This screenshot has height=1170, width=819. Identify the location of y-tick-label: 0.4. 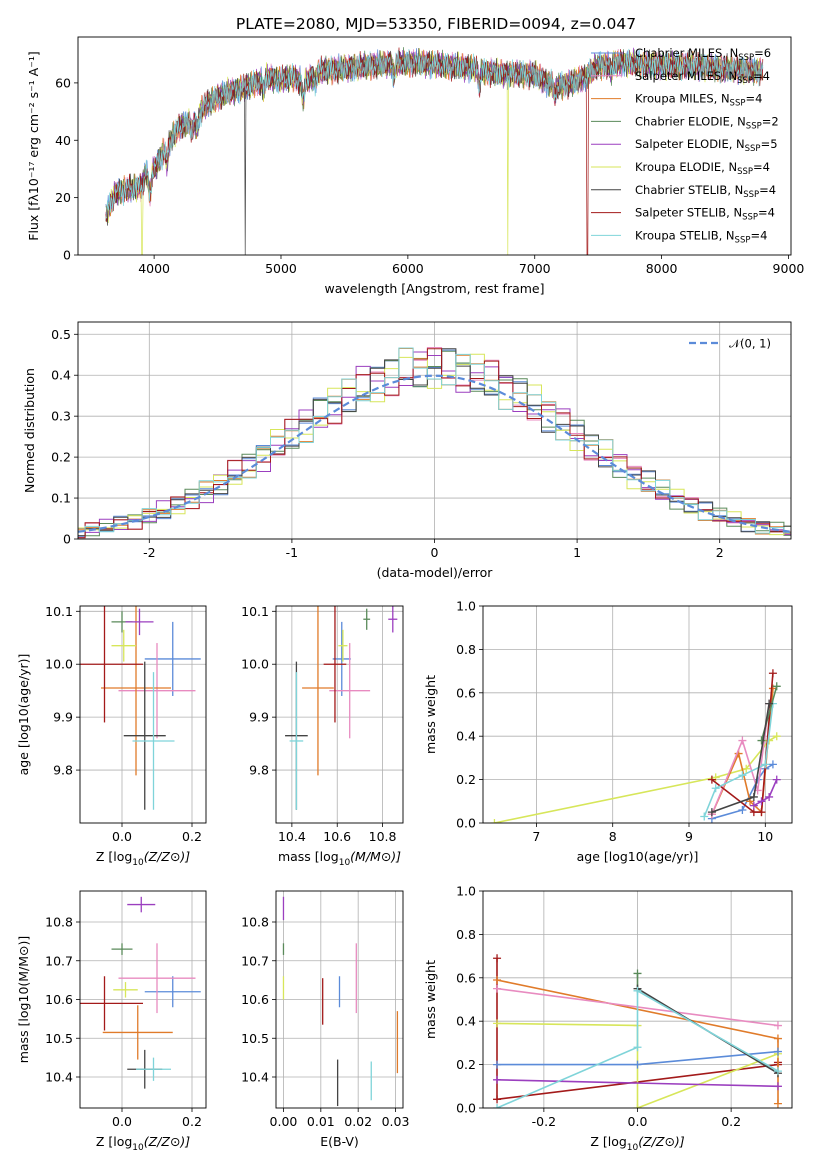
(61, 375).